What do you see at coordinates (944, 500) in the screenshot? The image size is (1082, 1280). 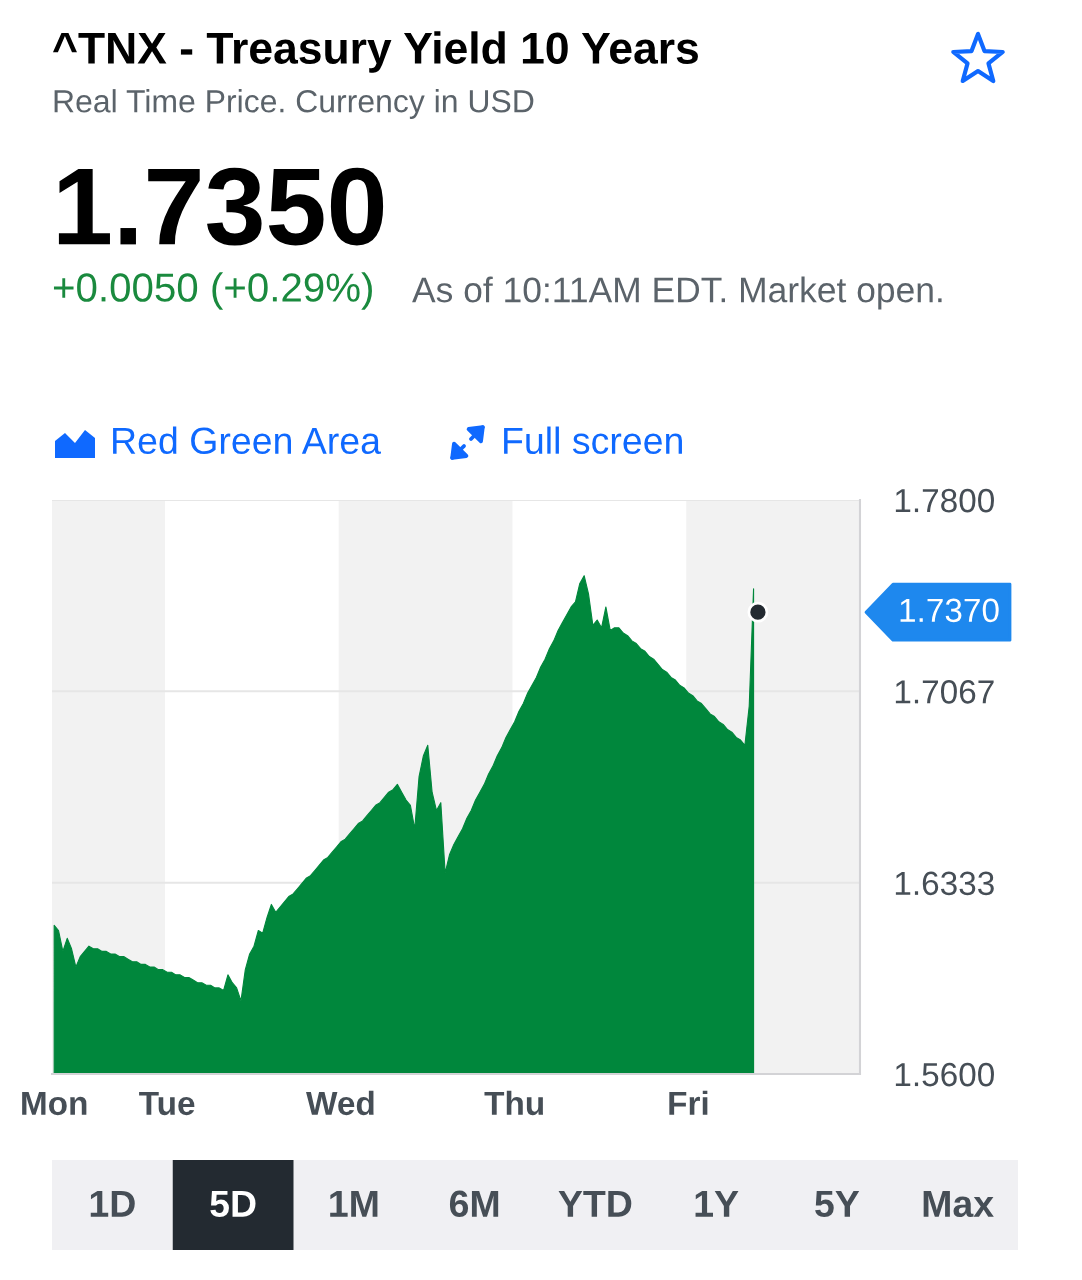 I see `y-tick-label: 1.7800` at bounding box center [944, 500].